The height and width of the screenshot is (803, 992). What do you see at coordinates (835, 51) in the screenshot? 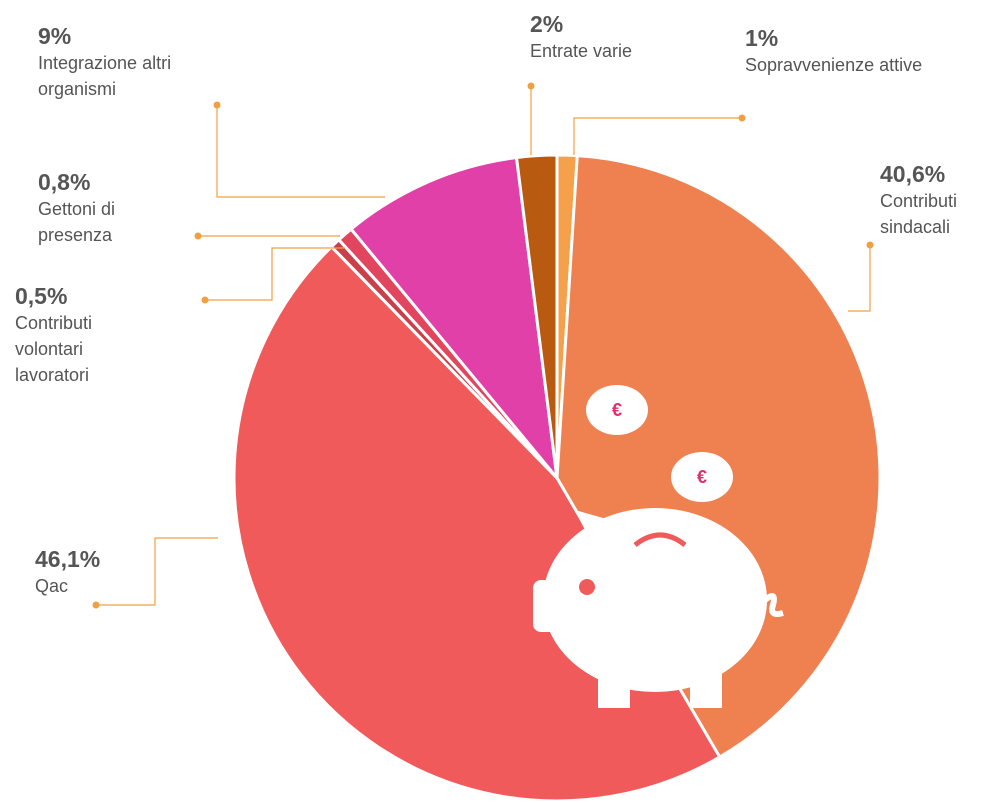
I see `slice-label: 1% Sopravvenienze attive` at bounding box center [835, 51].